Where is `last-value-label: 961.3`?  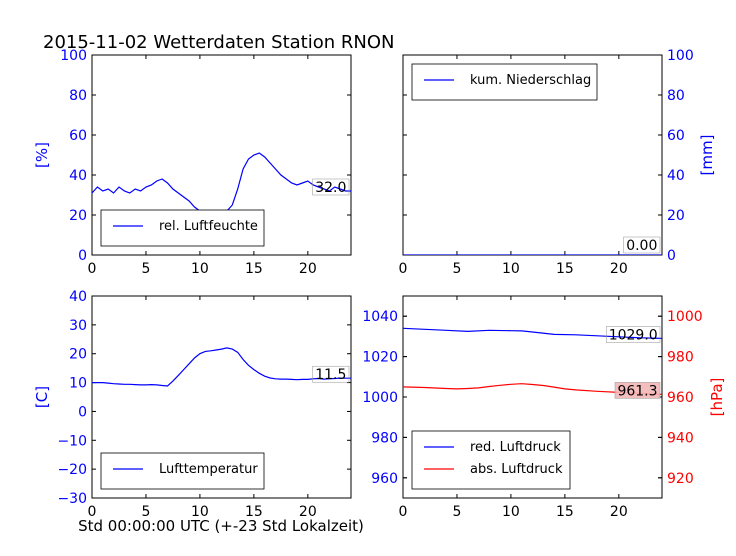
last-value-label: 961.3 is located at coordinates (637, 391).